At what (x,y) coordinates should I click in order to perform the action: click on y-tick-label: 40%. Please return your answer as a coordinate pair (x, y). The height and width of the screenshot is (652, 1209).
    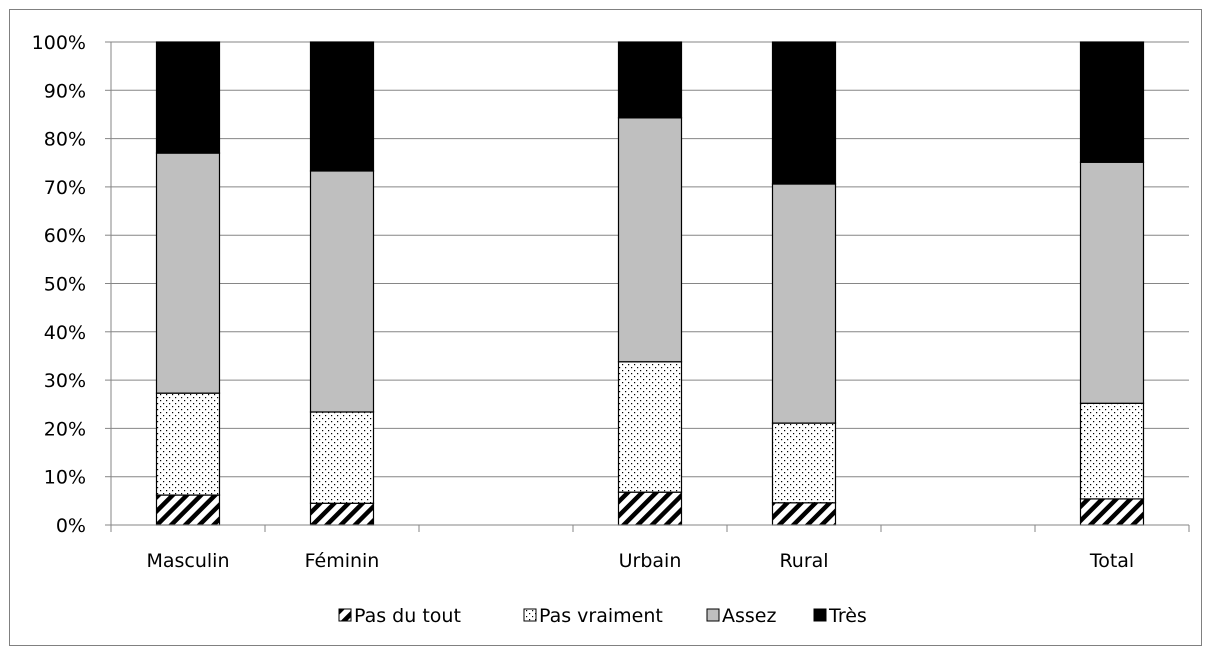
    Looking at the image, I should click on (65, 333).